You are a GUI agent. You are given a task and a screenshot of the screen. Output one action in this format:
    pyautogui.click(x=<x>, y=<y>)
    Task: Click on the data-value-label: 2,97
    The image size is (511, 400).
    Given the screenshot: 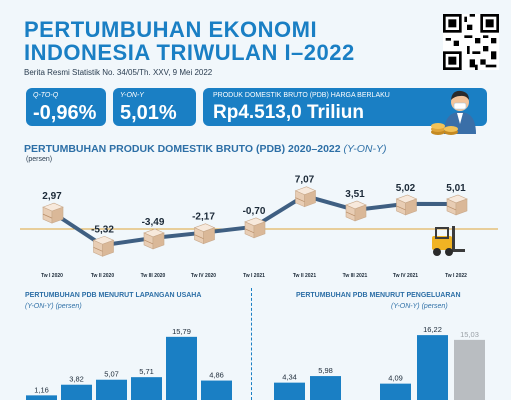 What is the action you would take?
    pyautogui.click(x=52, y=196)
    